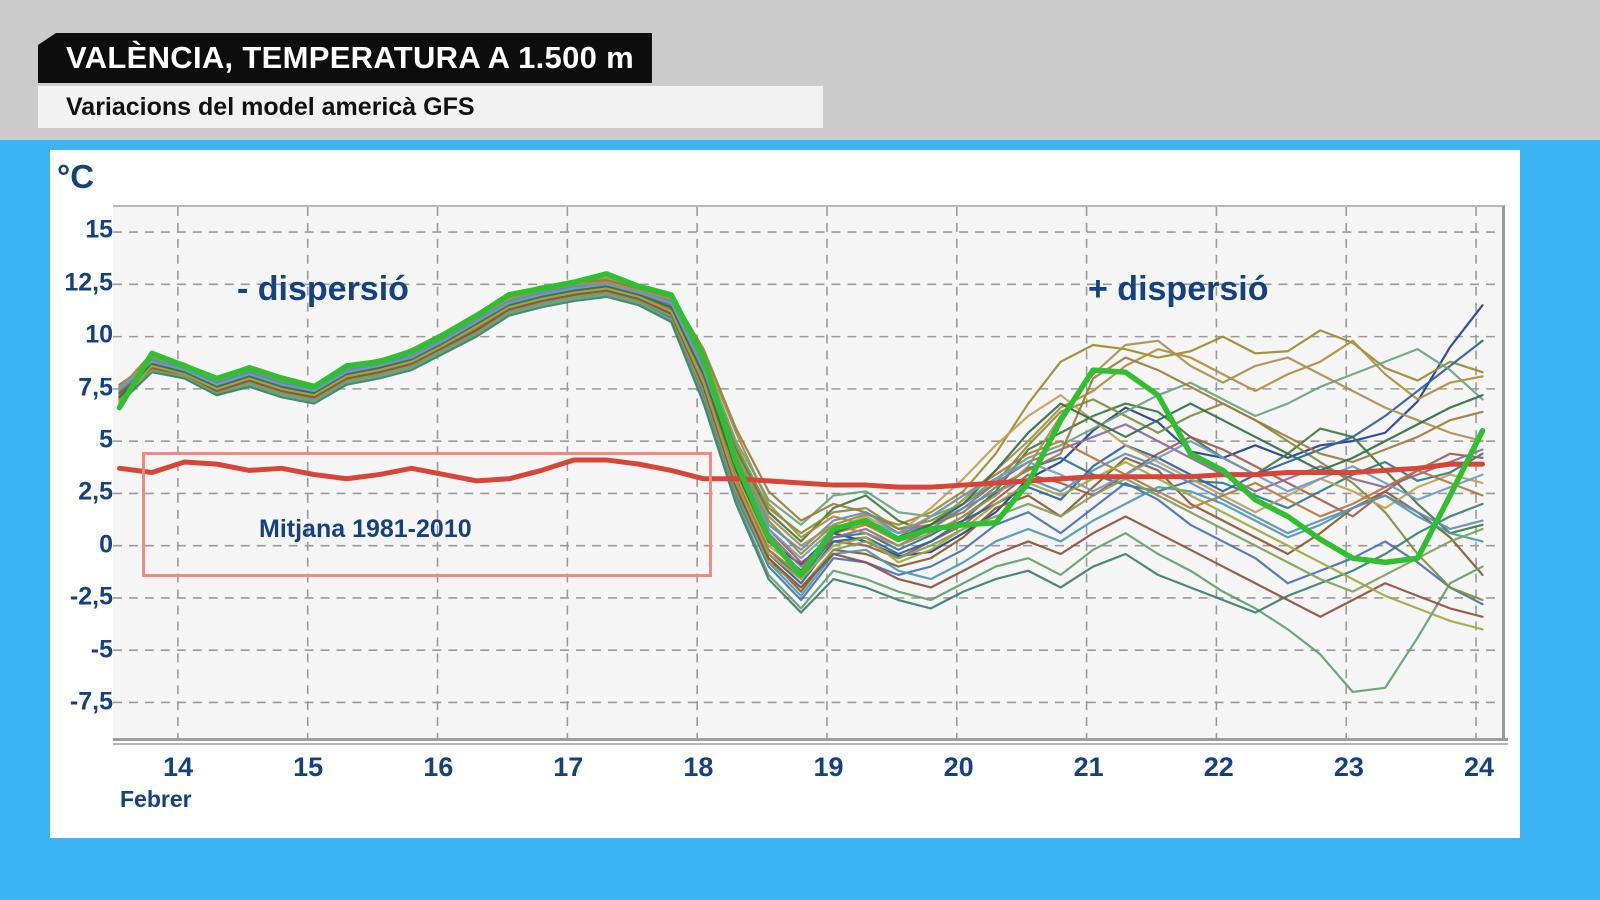  Describe the element at coordinates (1088, 767) in the screenshot. I see `x-tick-label: 21` at that location.